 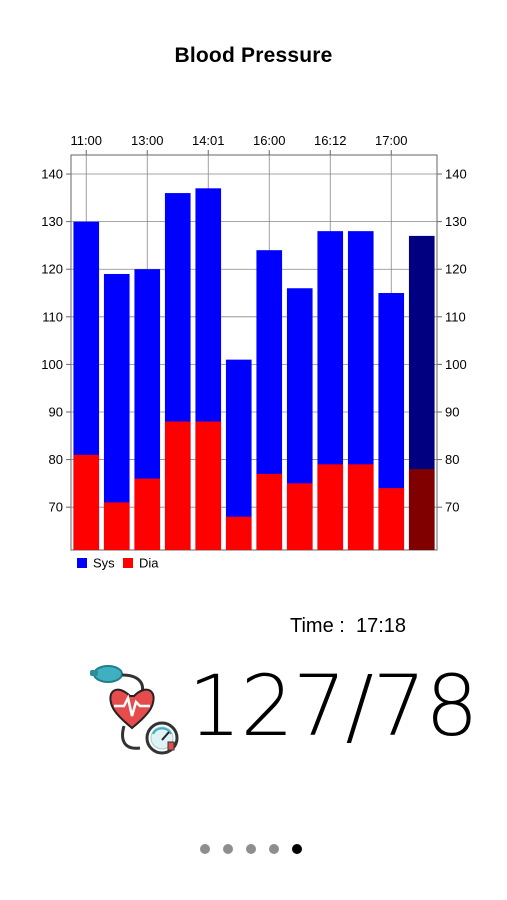 I want to click on y-tick-label-left: 90, so click(x=56, y=411).